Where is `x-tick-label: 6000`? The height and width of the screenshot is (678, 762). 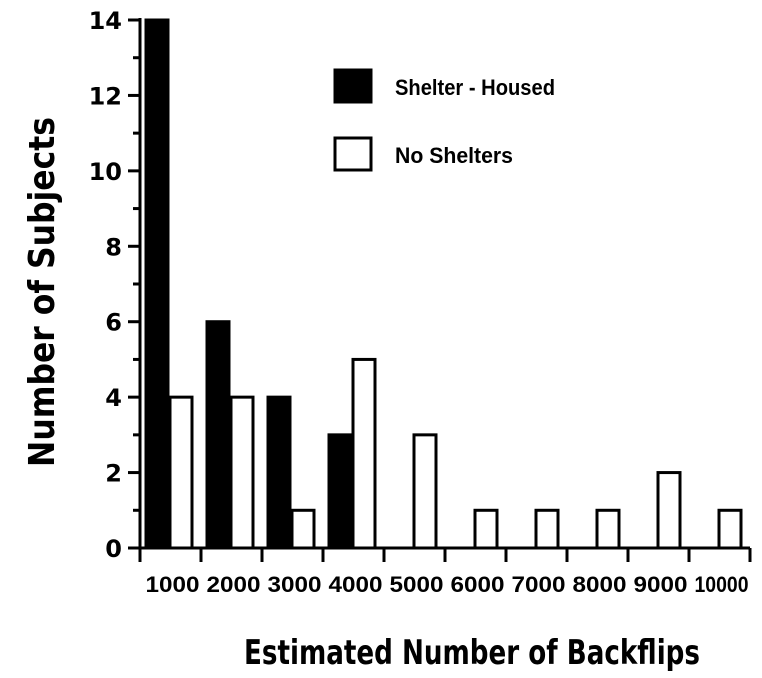
x-tick-label: 6000 is located at coordinates (478, 584).